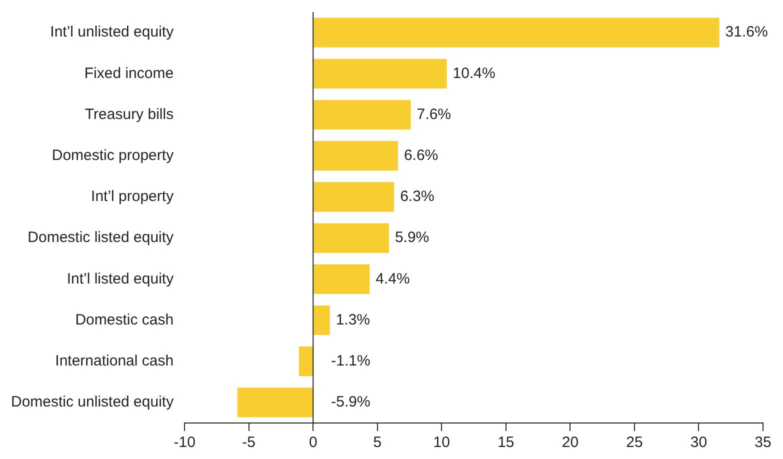 The image size is (783, 459). Describe the element at coordinates (417, 197) in the screenshot. I see `data-label: 6.3%` at that location.